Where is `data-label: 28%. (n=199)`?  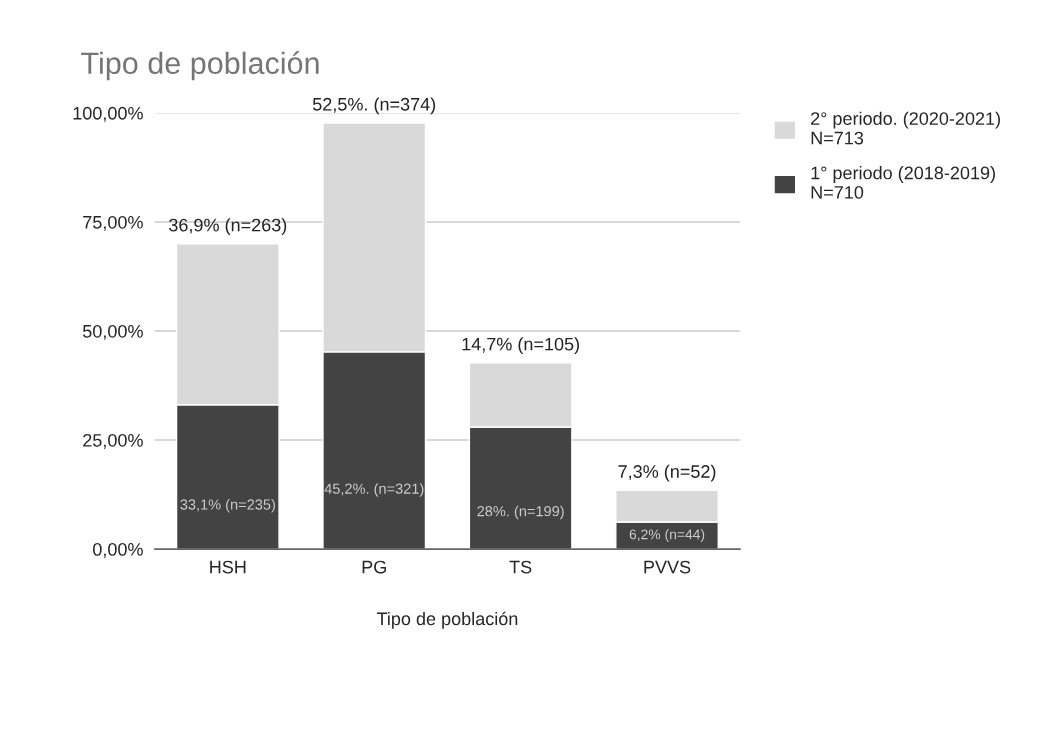
data-label: 28%. (n=199) is located at coordinates (520, 512).